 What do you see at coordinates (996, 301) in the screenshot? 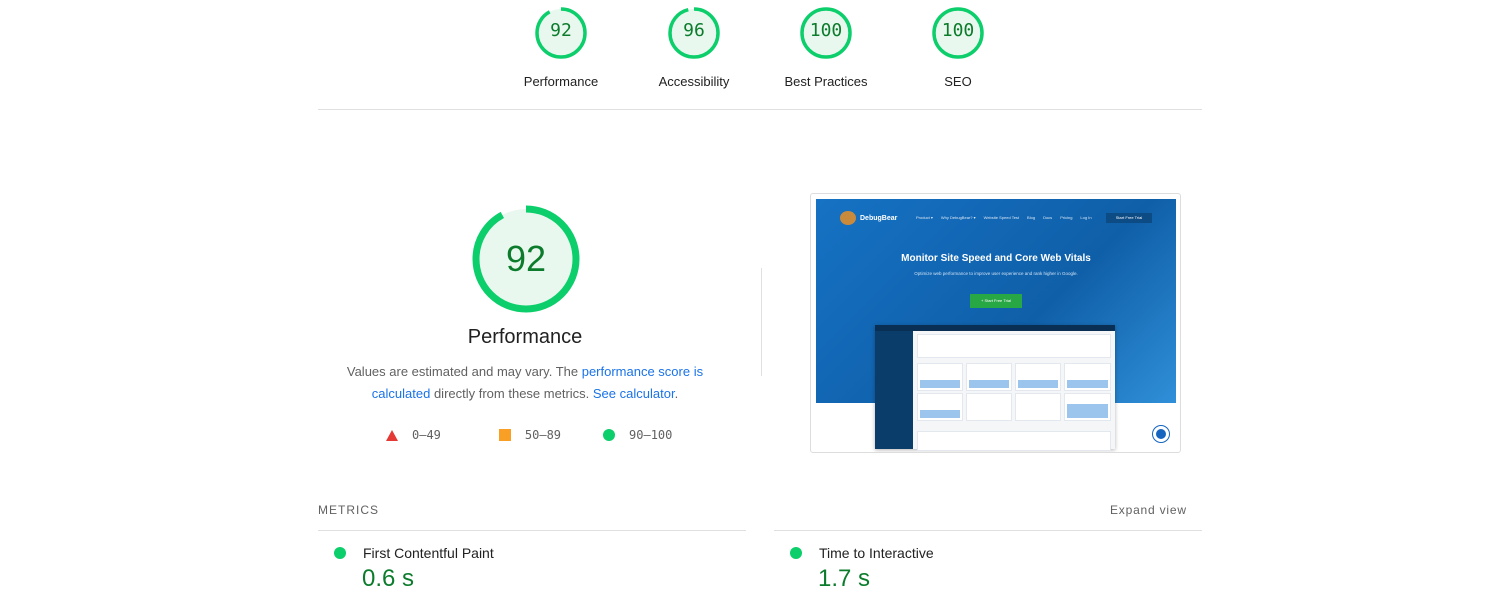
I see `screenshot-cta: + Start Free Trial` at bounding box center [996, 301].